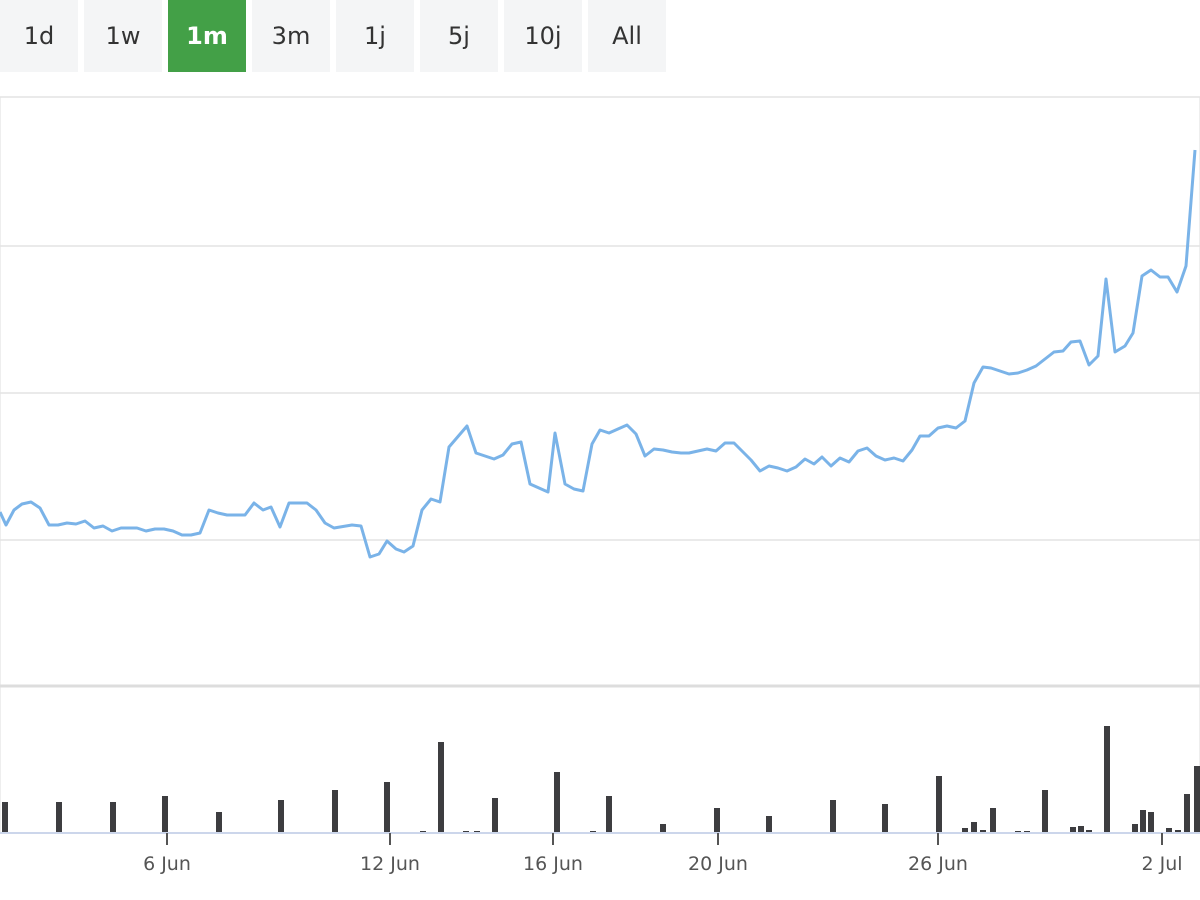 This screenshot has width=1200, height=900. What do you see at coordinates (167, 864) in the screenshot?
I see `x-tick-label: 6 Jun` at bounding box center [167, 864].